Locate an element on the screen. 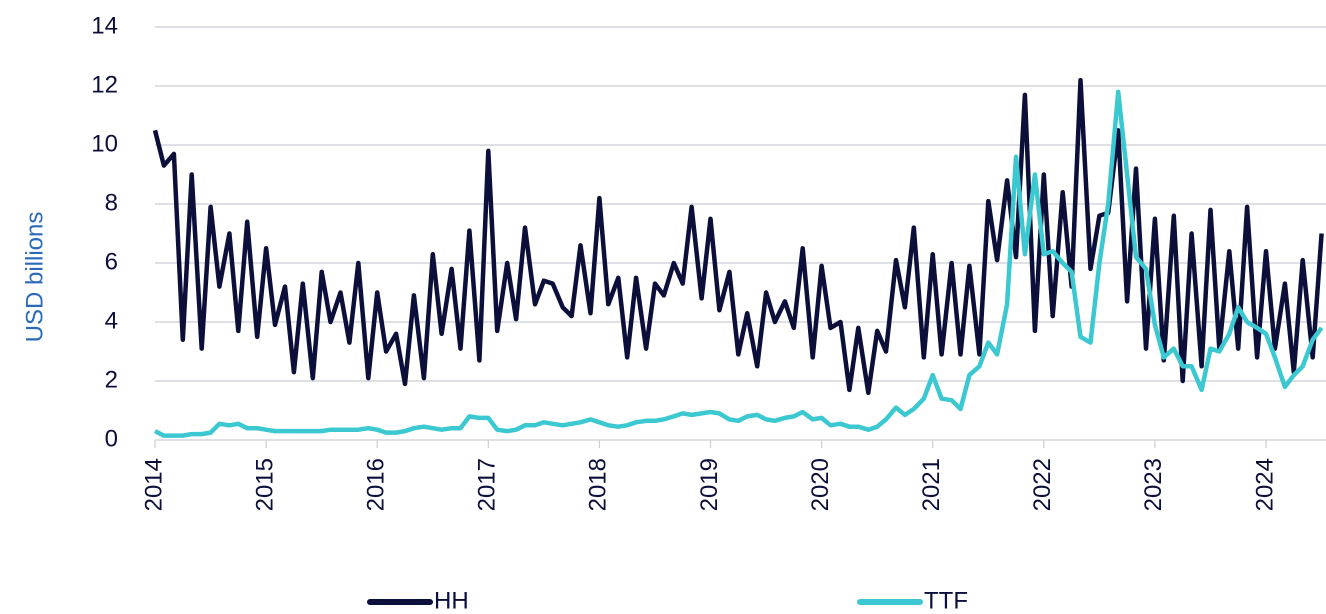  x-tick-label: 2018 is located at coordinates (598, 484).